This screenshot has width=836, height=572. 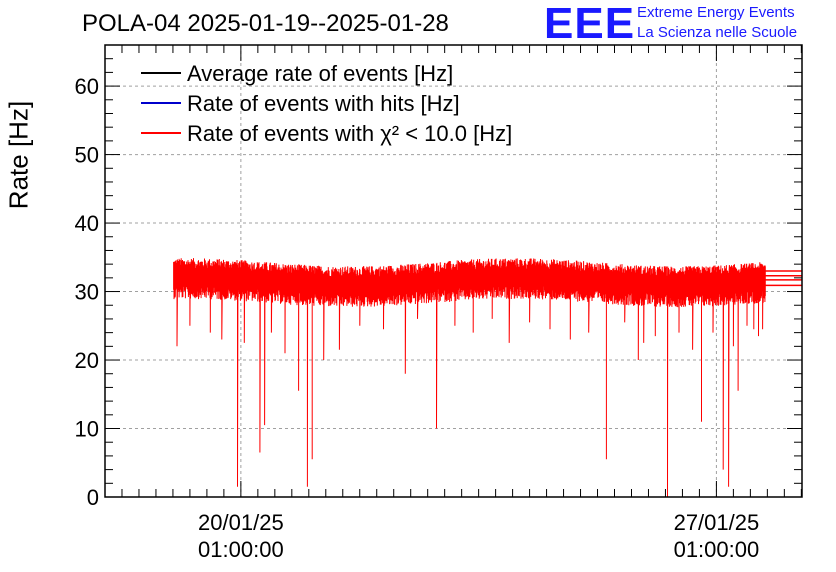 What do you see at coordinates (590, 24) in the screenshot?
I see `eee-logo: EEE` at bounding box center [590, 24].